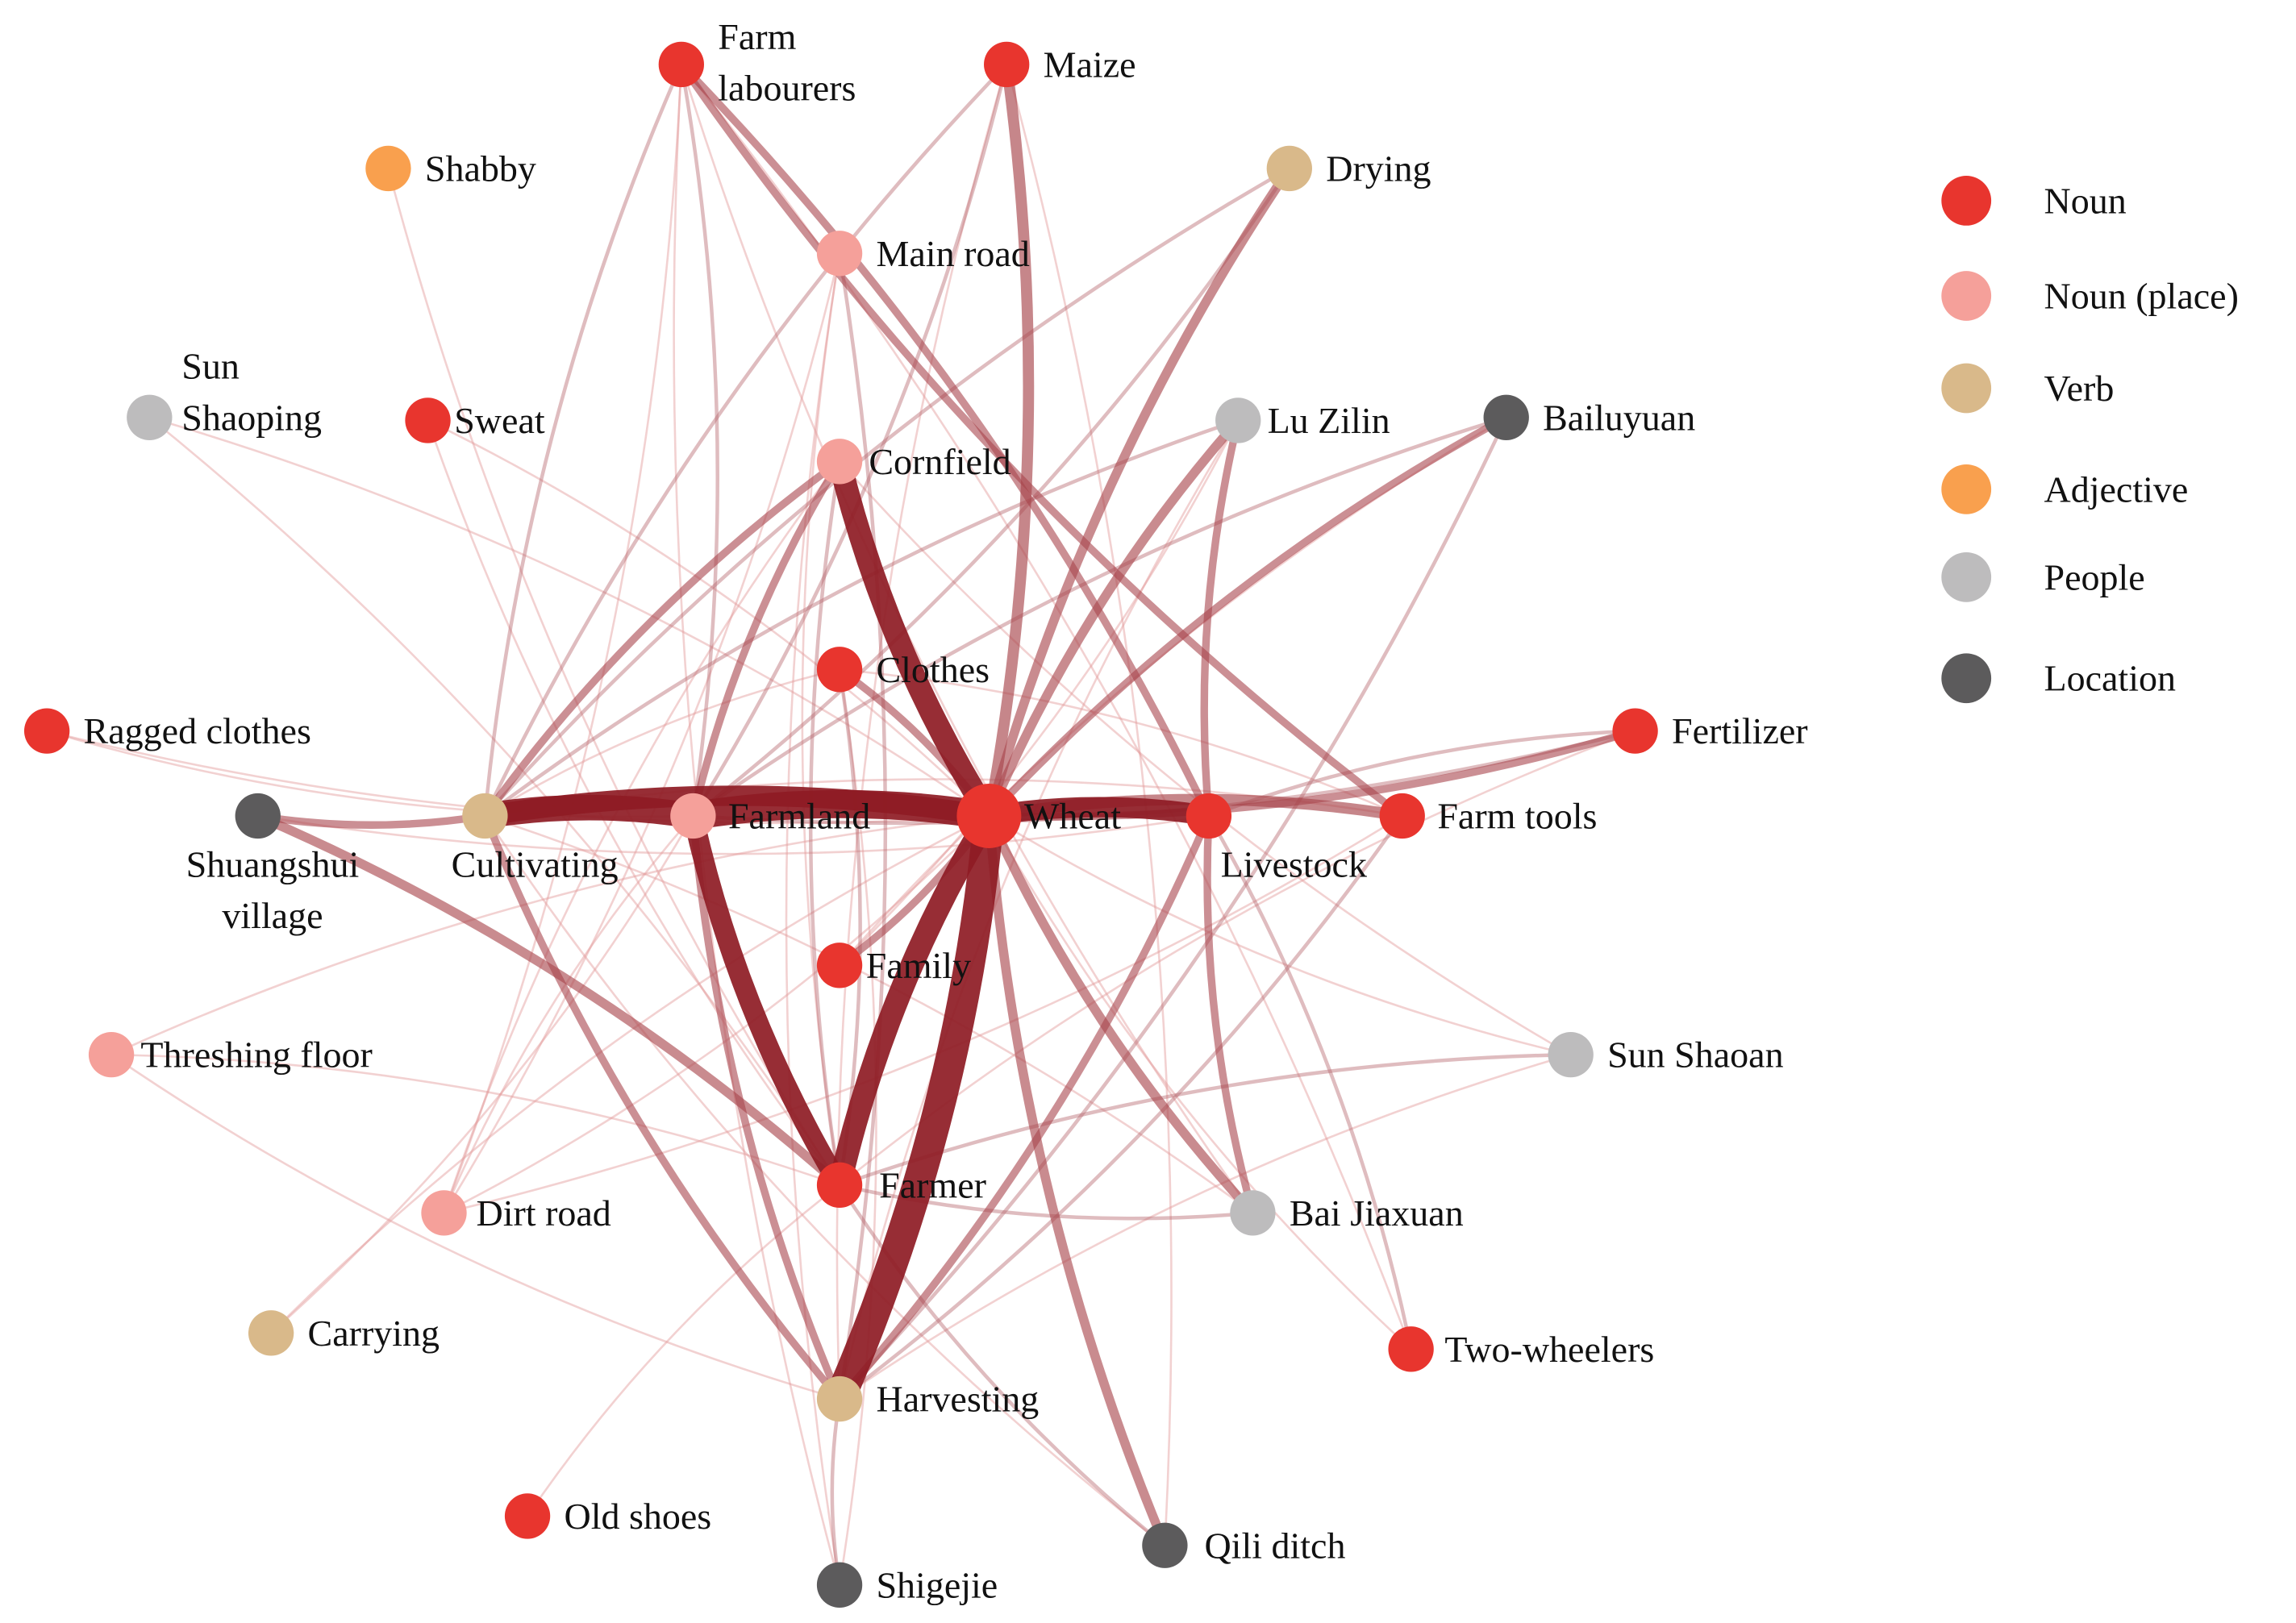 This screenshot has height=1623, width=2296. What do you see at coordinates (2085, 200) in the screenshot?
I see `legend-label-noun: Noun` at bounding box center [2085, 200].